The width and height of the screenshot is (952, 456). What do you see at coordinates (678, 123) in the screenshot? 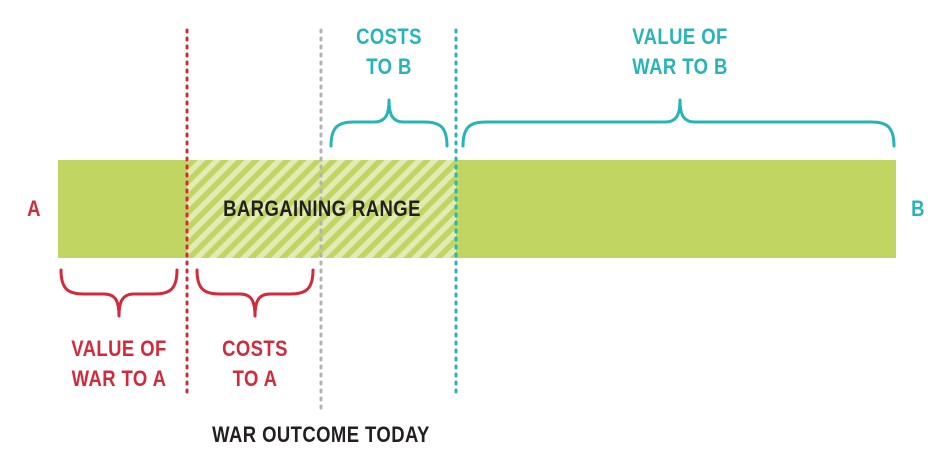
I see `value-of-war-to-b-brace` at bounding box center [678, 123].